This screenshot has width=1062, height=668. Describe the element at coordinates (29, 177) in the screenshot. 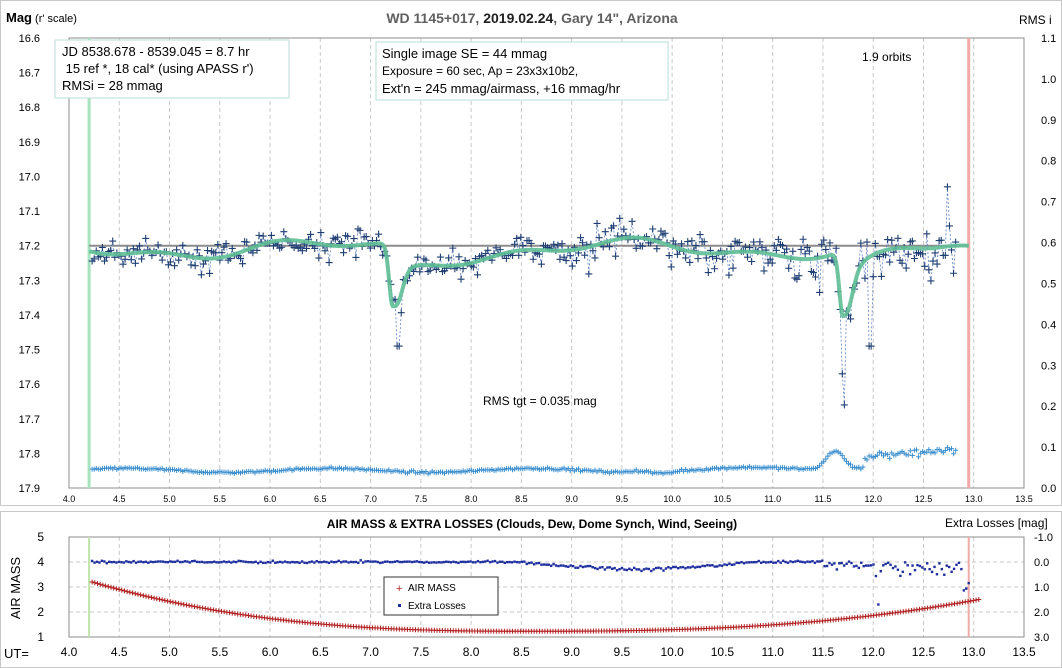

I see `top-y-tick-label: 17.0` at that location.